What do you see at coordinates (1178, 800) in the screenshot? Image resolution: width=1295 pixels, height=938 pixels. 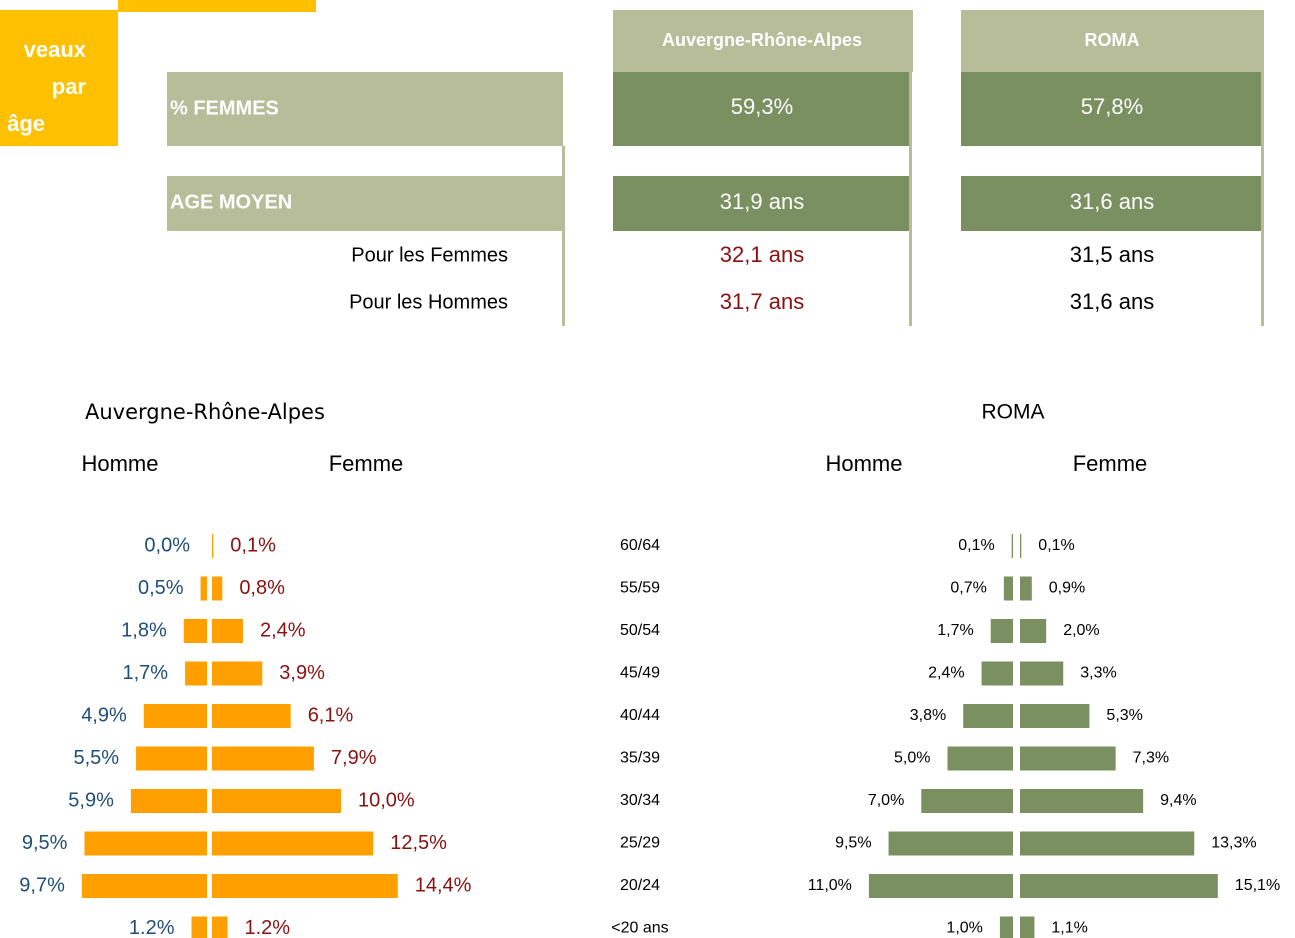 I see `value-label: 9,4%` at bounding box center [1178, 800].